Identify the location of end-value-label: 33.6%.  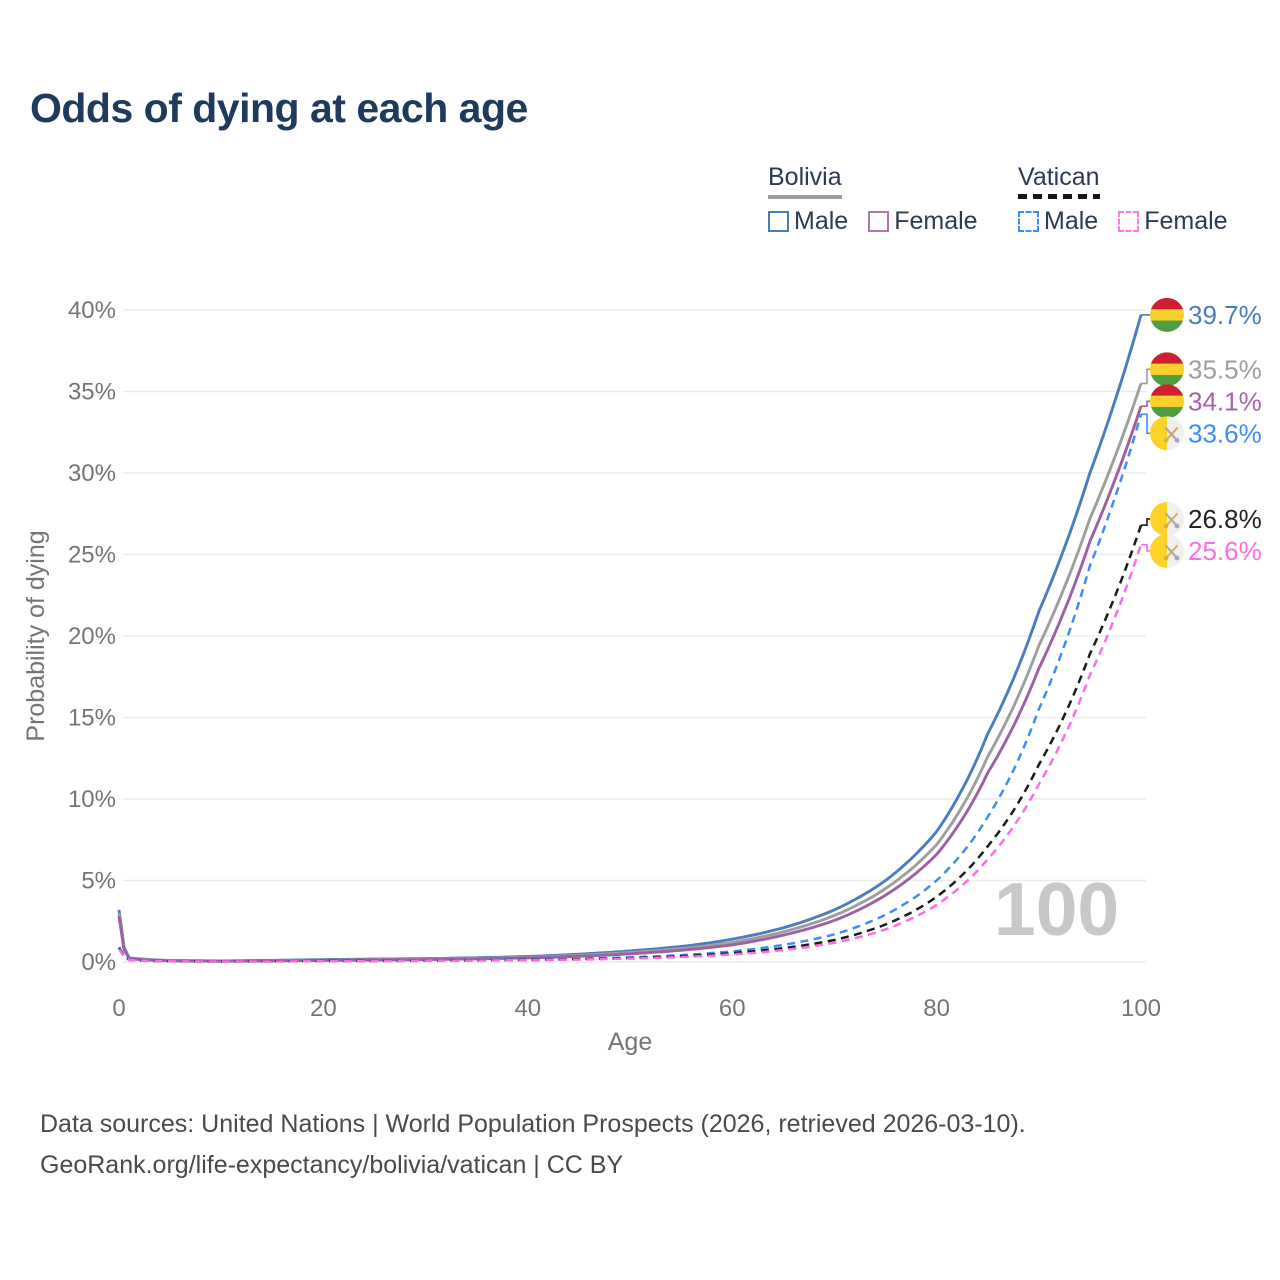
(1225, 433).